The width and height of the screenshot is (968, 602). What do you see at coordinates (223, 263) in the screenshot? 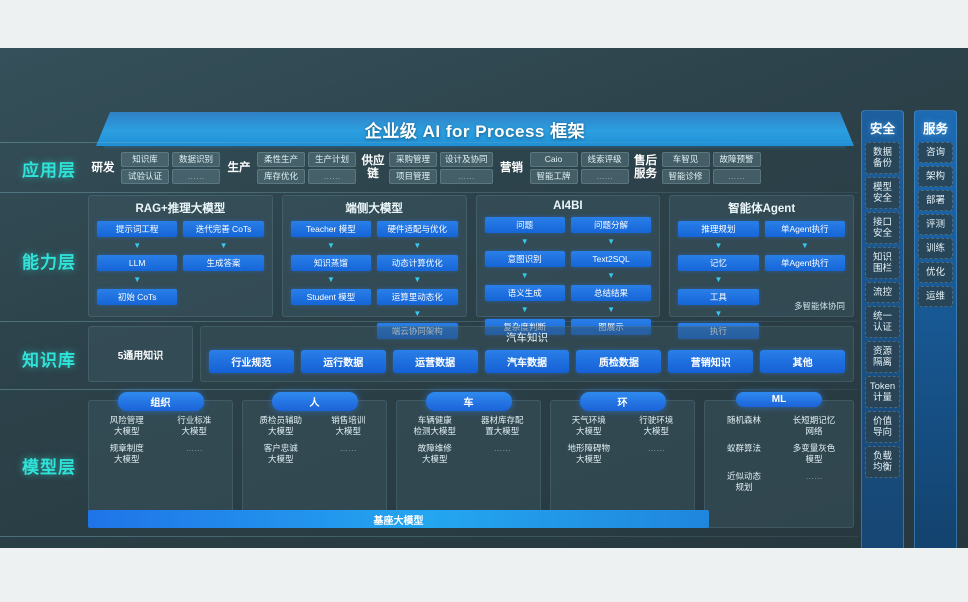
I see `capability-chip: 生成答案` at bounding box center [223, 263].